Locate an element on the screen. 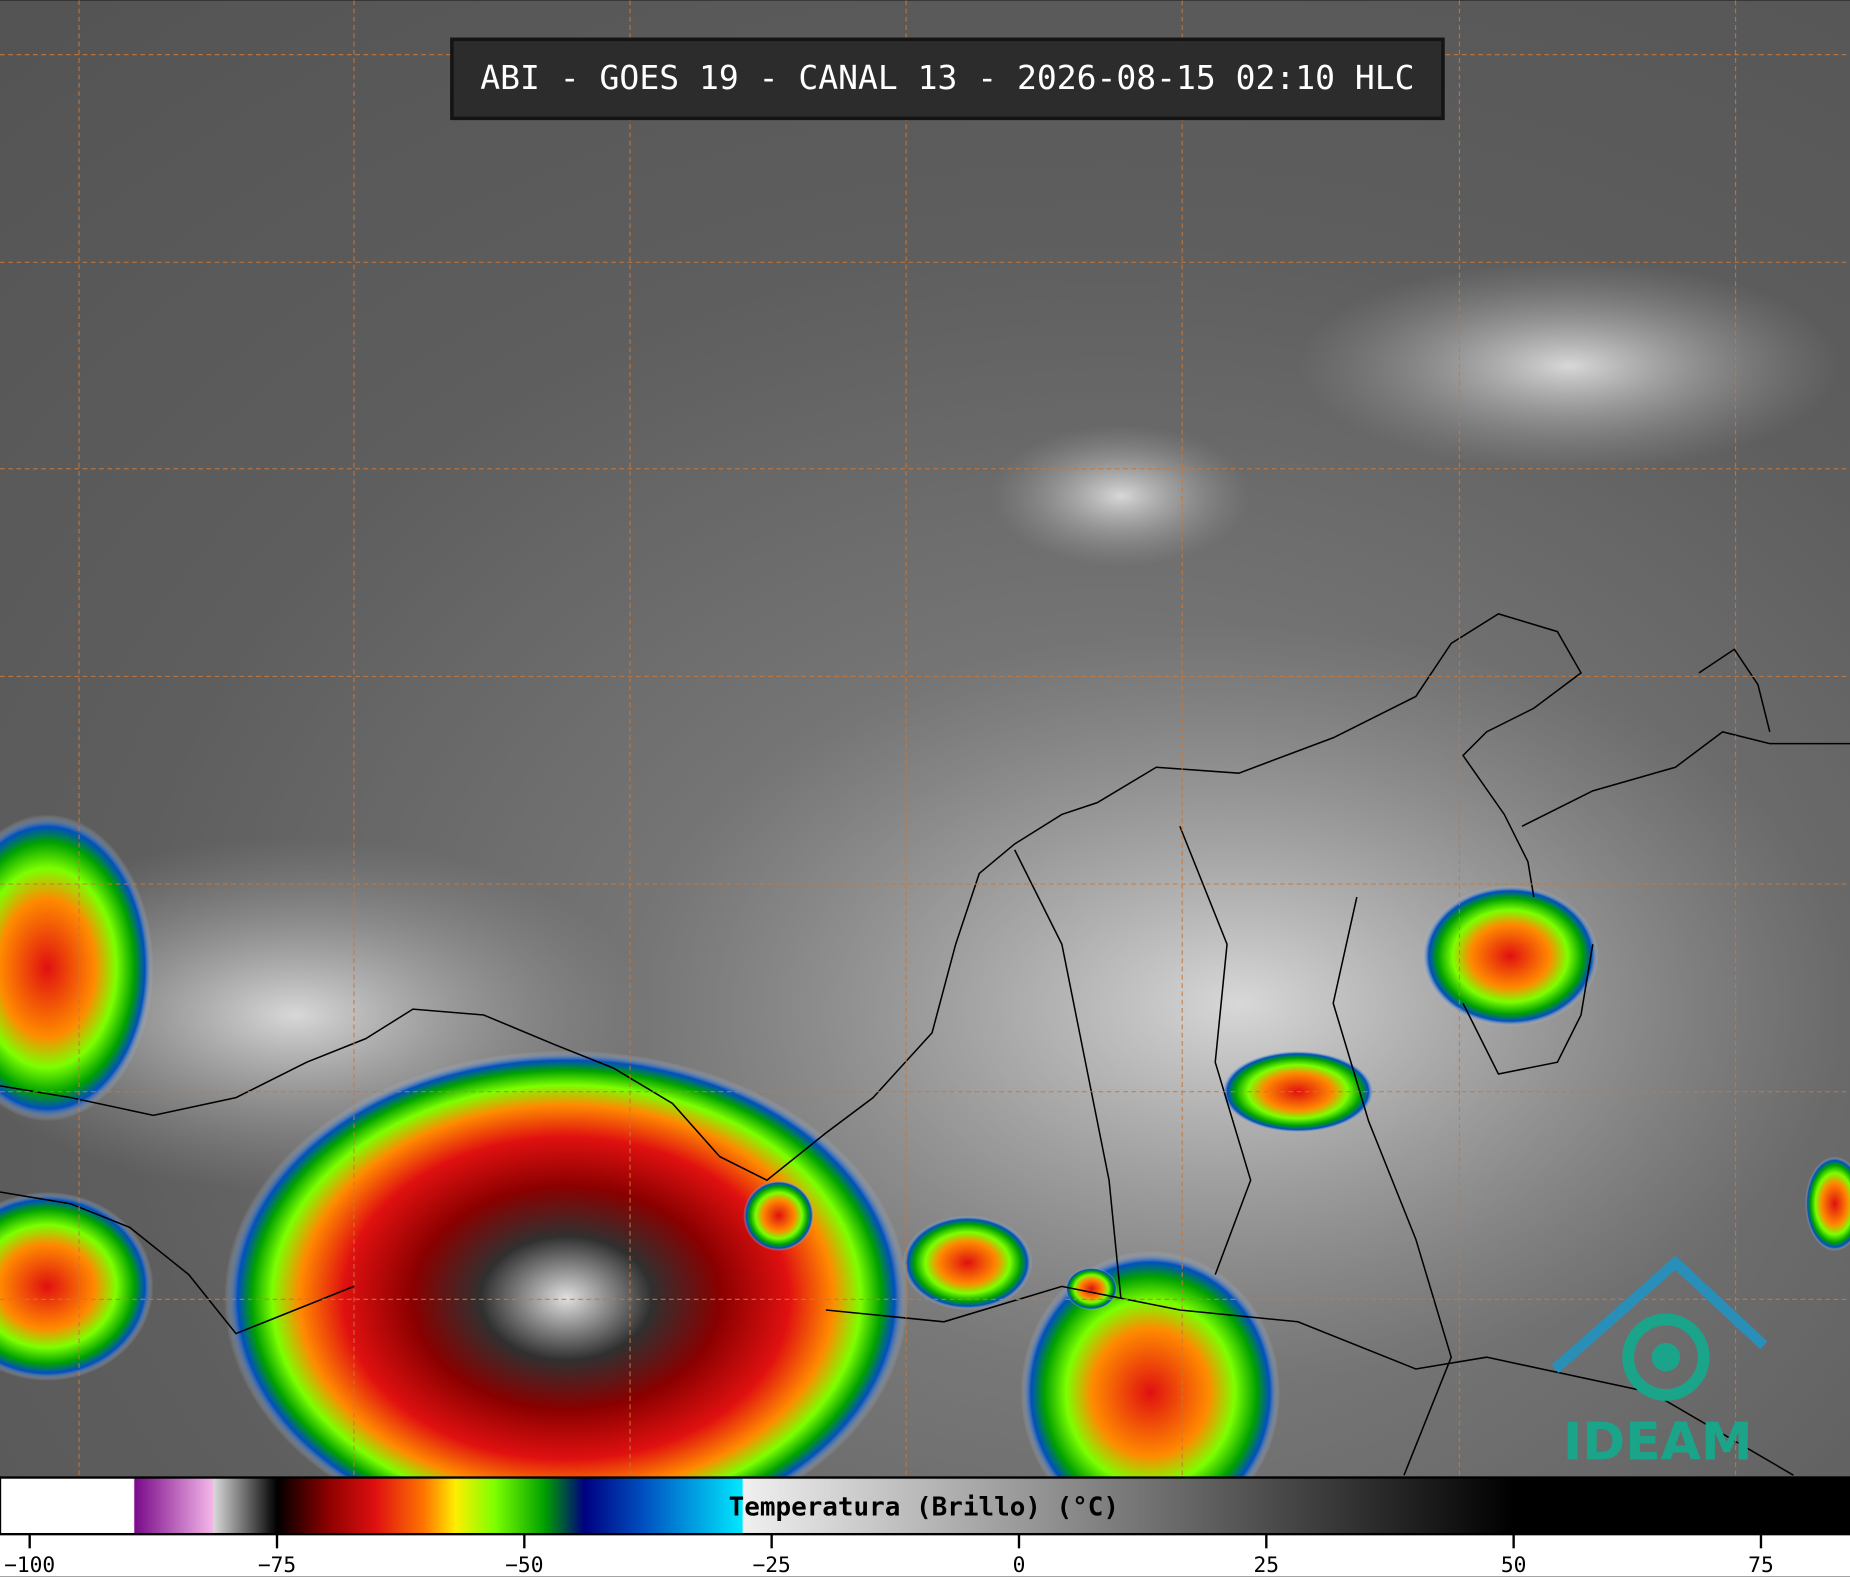  logo-text: IDEAM is located at coordinates (1658, 1443).